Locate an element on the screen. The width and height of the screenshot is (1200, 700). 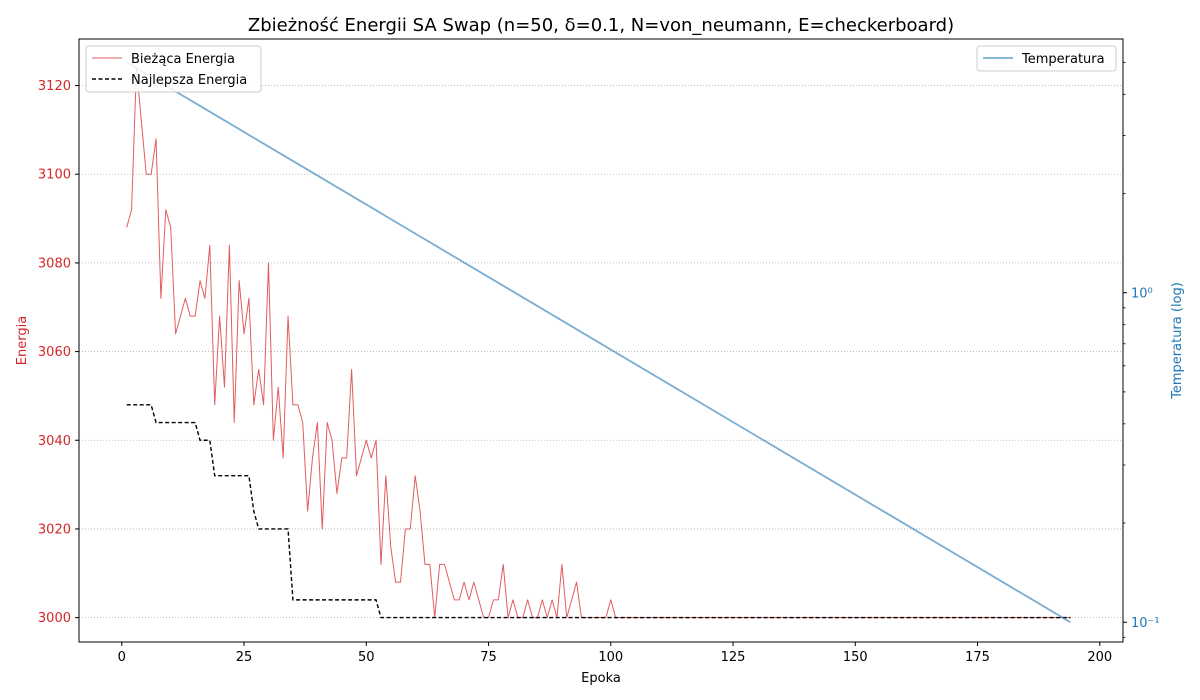
y-left-tick-label: 3060 is located at coordinates (54, 352).